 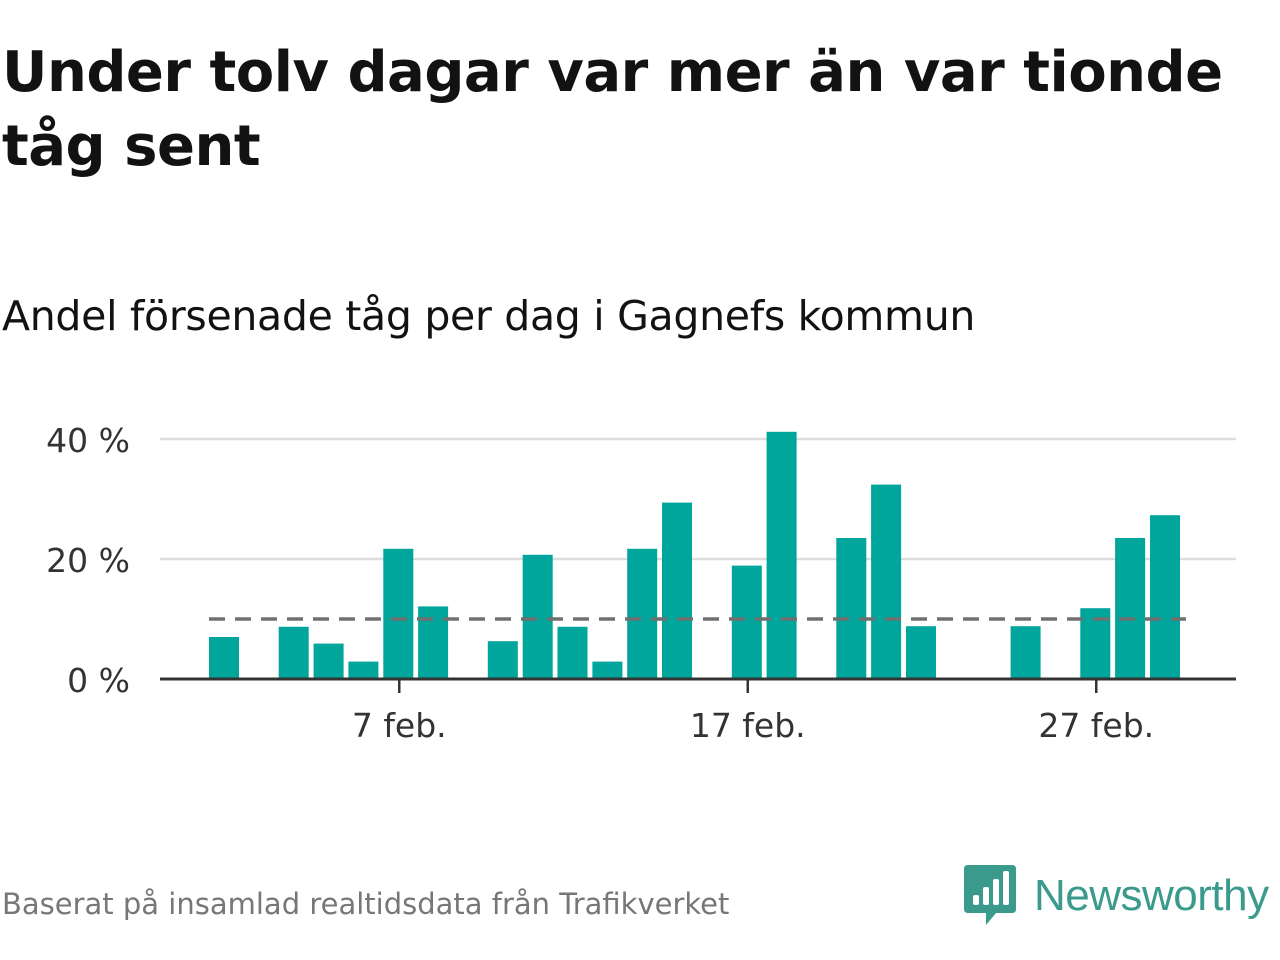 I want to click on y-axis-tick-labels: 0 % 20 % 40 %, so click(x=88, y=560).